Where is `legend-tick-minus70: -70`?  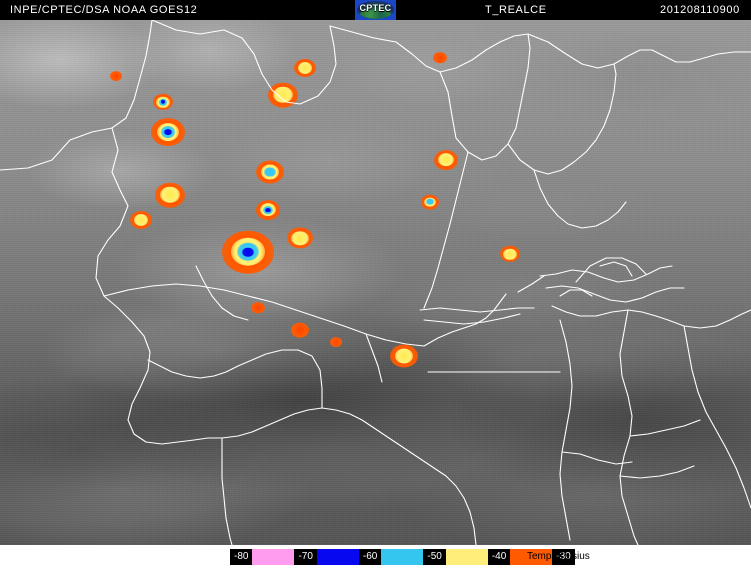
legend-tick-minus70: -70 is located at coordinates (305, 557).